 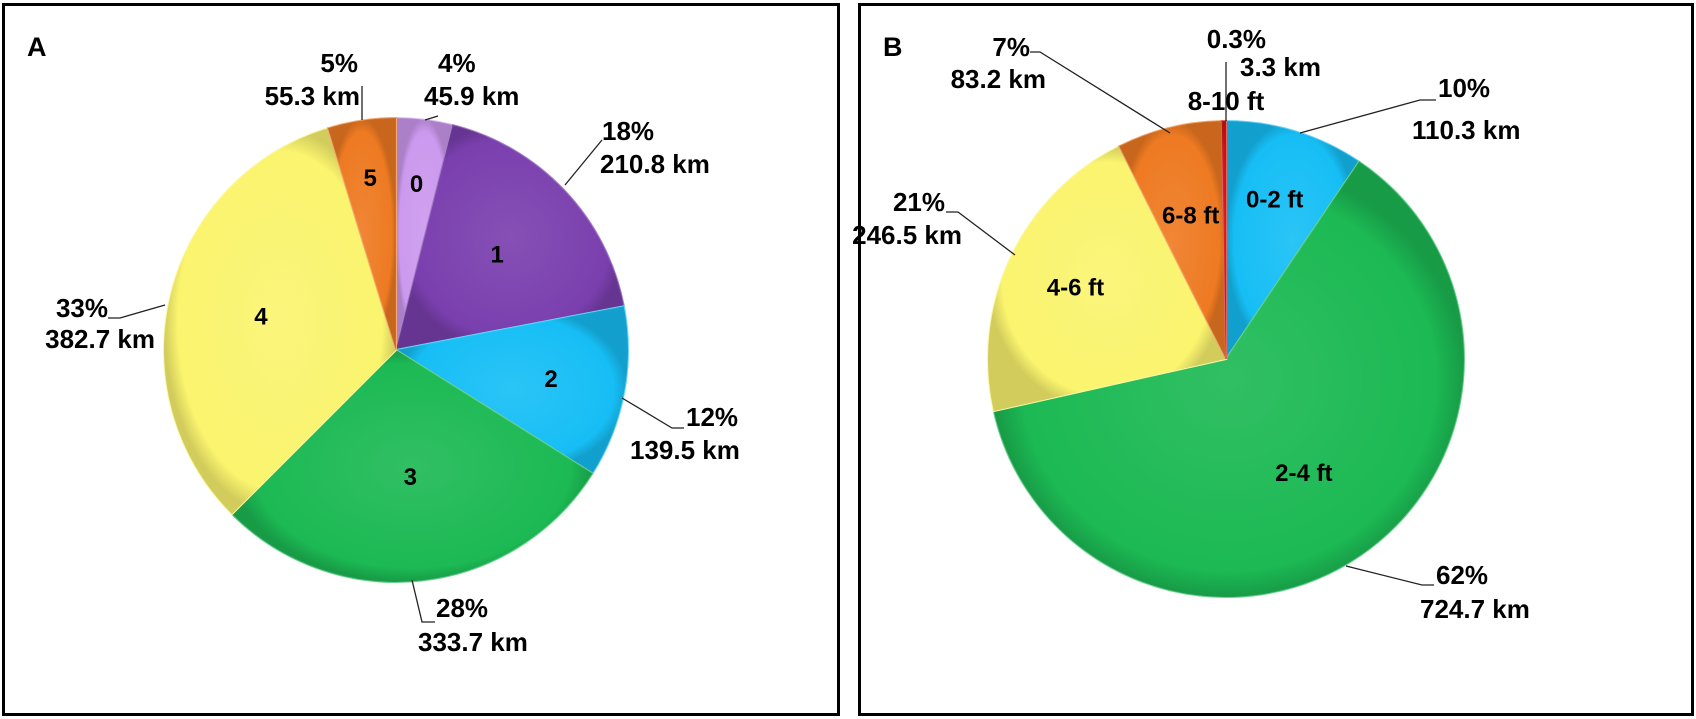 What do you see at coordinates (1075, 288) in the screenshot?
I see `slice-label: 4-6 ft` at bounding box center [1075, 288].